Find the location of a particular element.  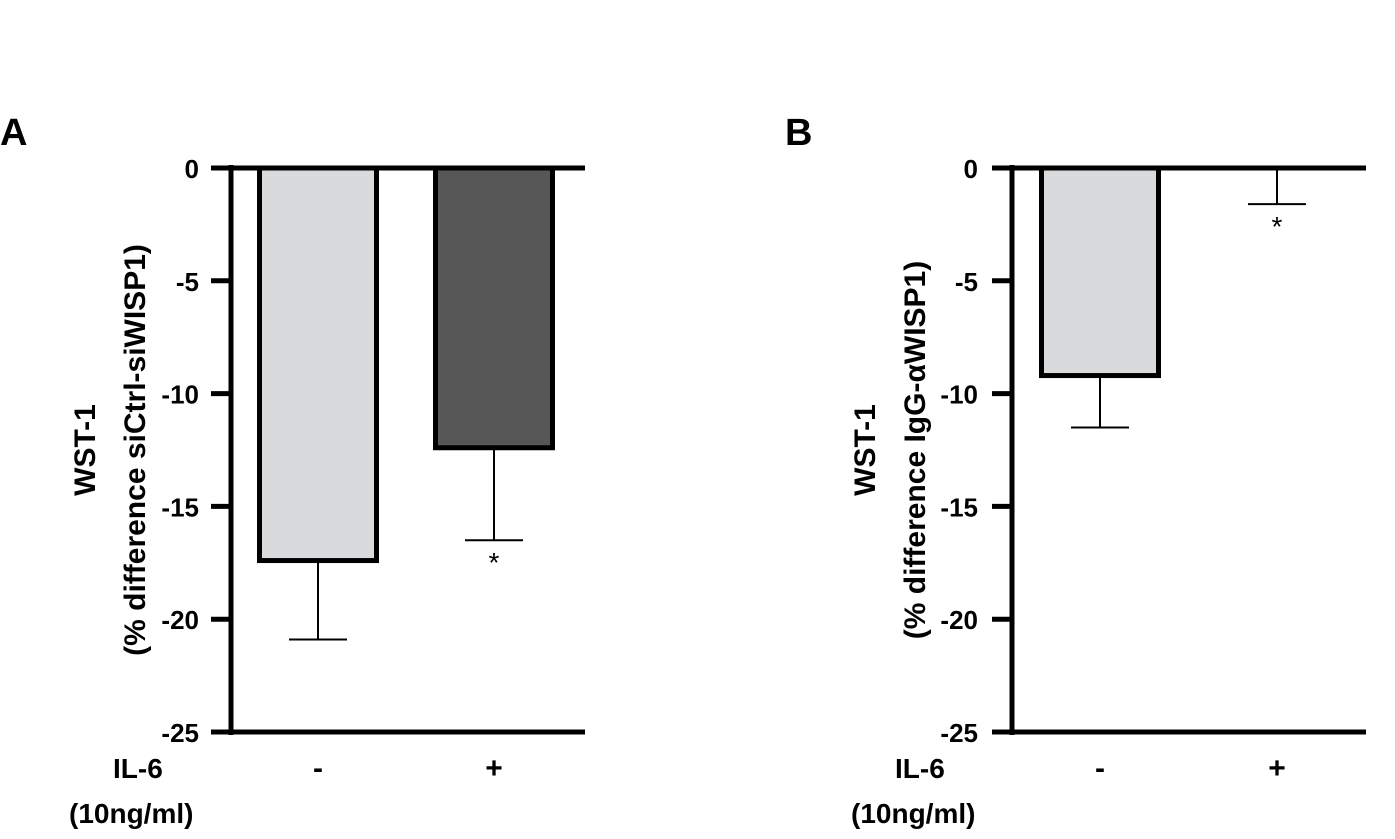

panel-letter: B is located at coordinates (798, 133).